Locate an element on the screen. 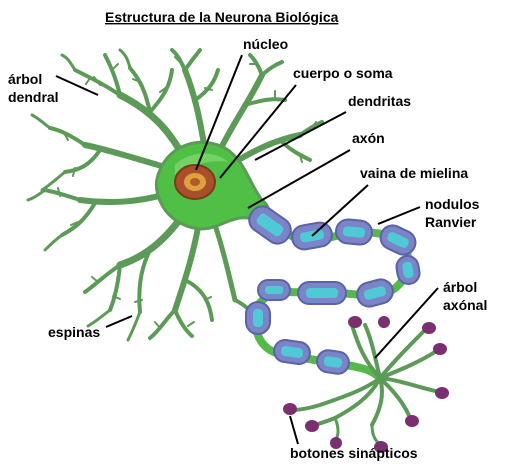  leader-cuerpo is located at coordinates (258, 131).